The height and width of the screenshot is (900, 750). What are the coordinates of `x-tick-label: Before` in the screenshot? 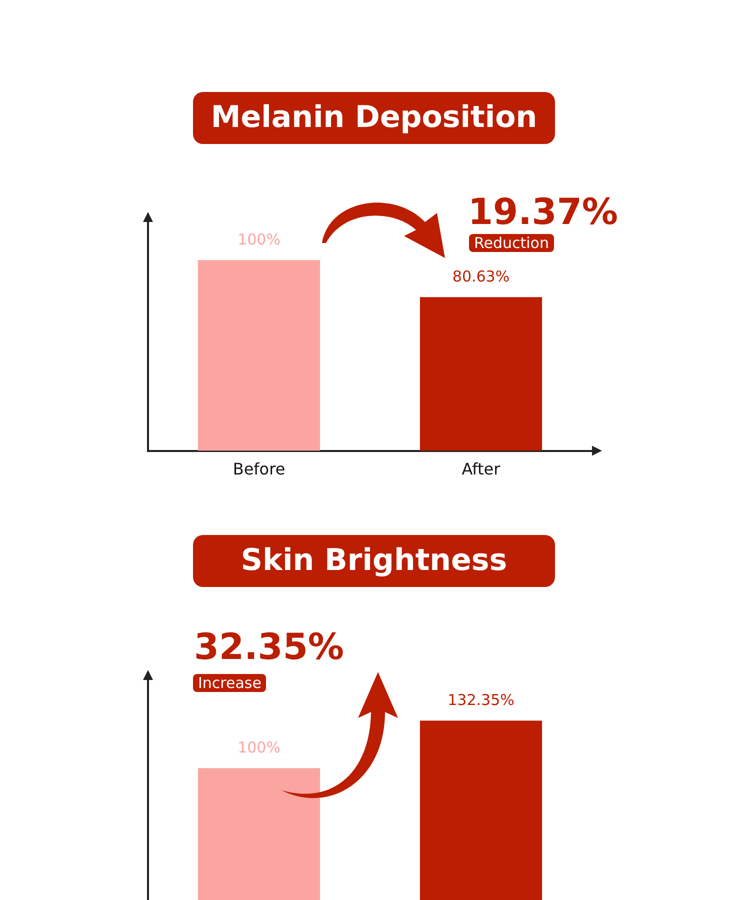 It's located at (259, 469).